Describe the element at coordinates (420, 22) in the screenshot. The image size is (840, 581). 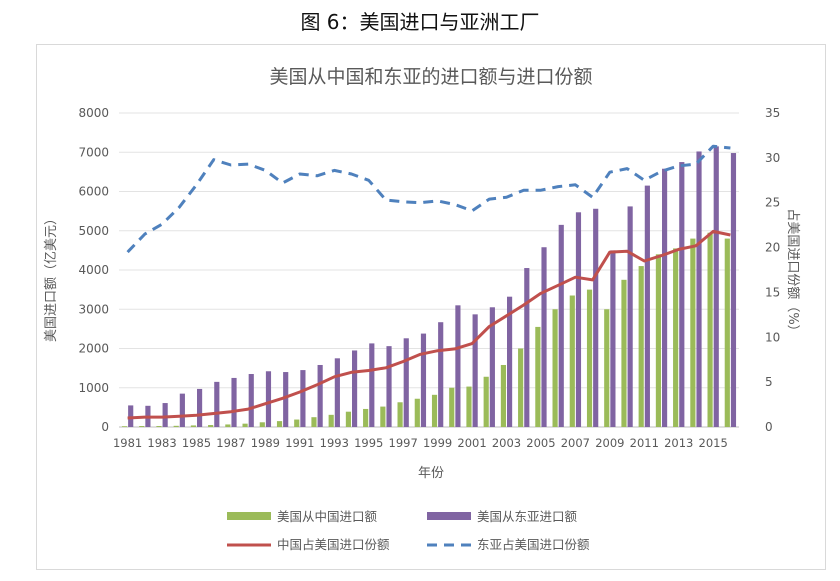
I see `figure-caption: 图 6：美国进口与亚洲工厂` at that location.